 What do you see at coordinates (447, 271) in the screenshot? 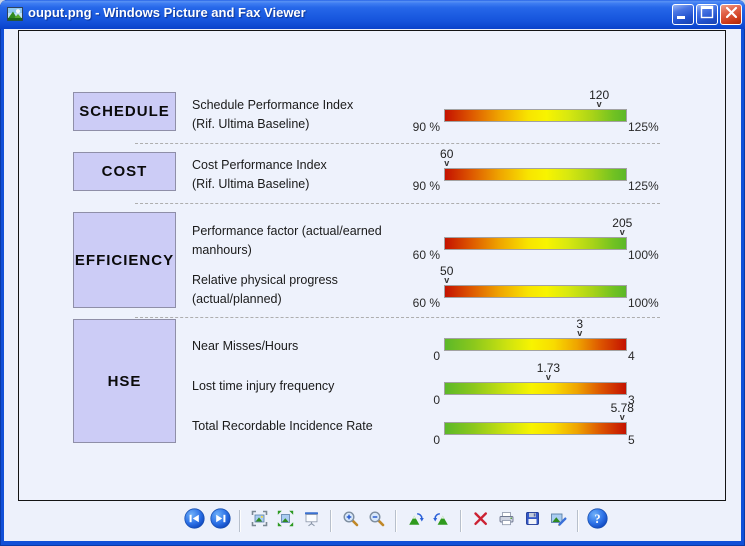
I see `gauge-value: 50` at bounding box center [447, 271].